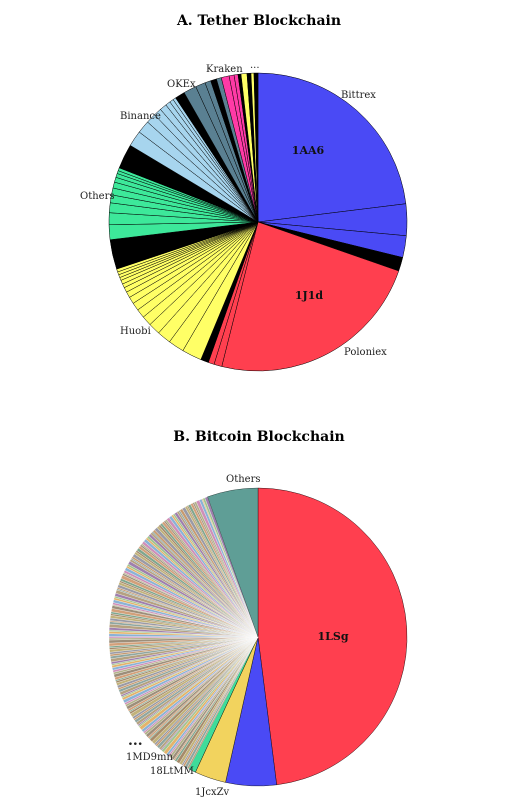  I want to click on chart-b-slice-1lsg, so click(332, 636).